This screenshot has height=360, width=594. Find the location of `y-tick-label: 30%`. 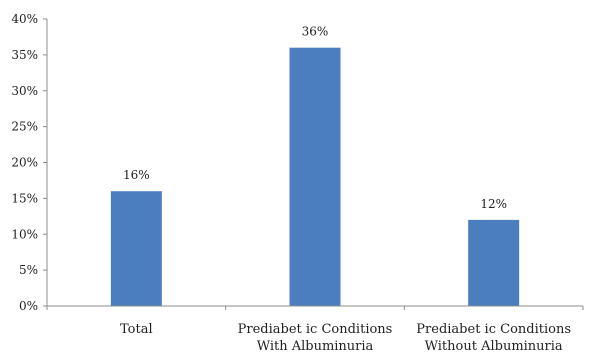

y-tick-label: 30% is located at coordinates (24, 91).